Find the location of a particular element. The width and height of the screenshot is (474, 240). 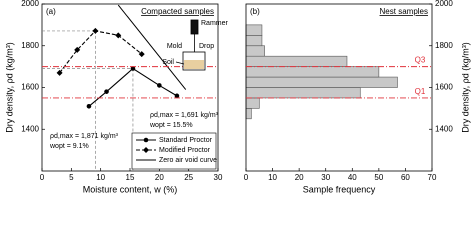

legend-label: Zero air void curve is located at coordinates (188, 160).